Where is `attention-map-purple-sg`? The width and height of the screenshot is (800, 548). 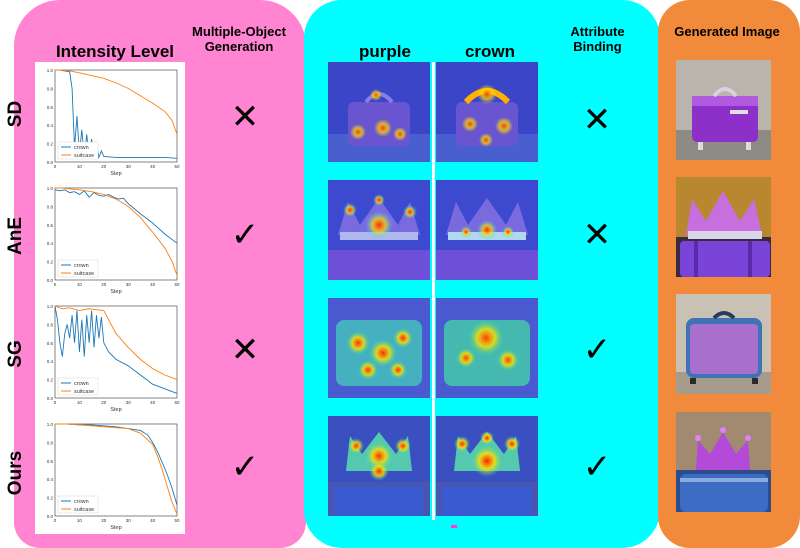 attention-map-purple-sg is located at coordinates (379, 348).